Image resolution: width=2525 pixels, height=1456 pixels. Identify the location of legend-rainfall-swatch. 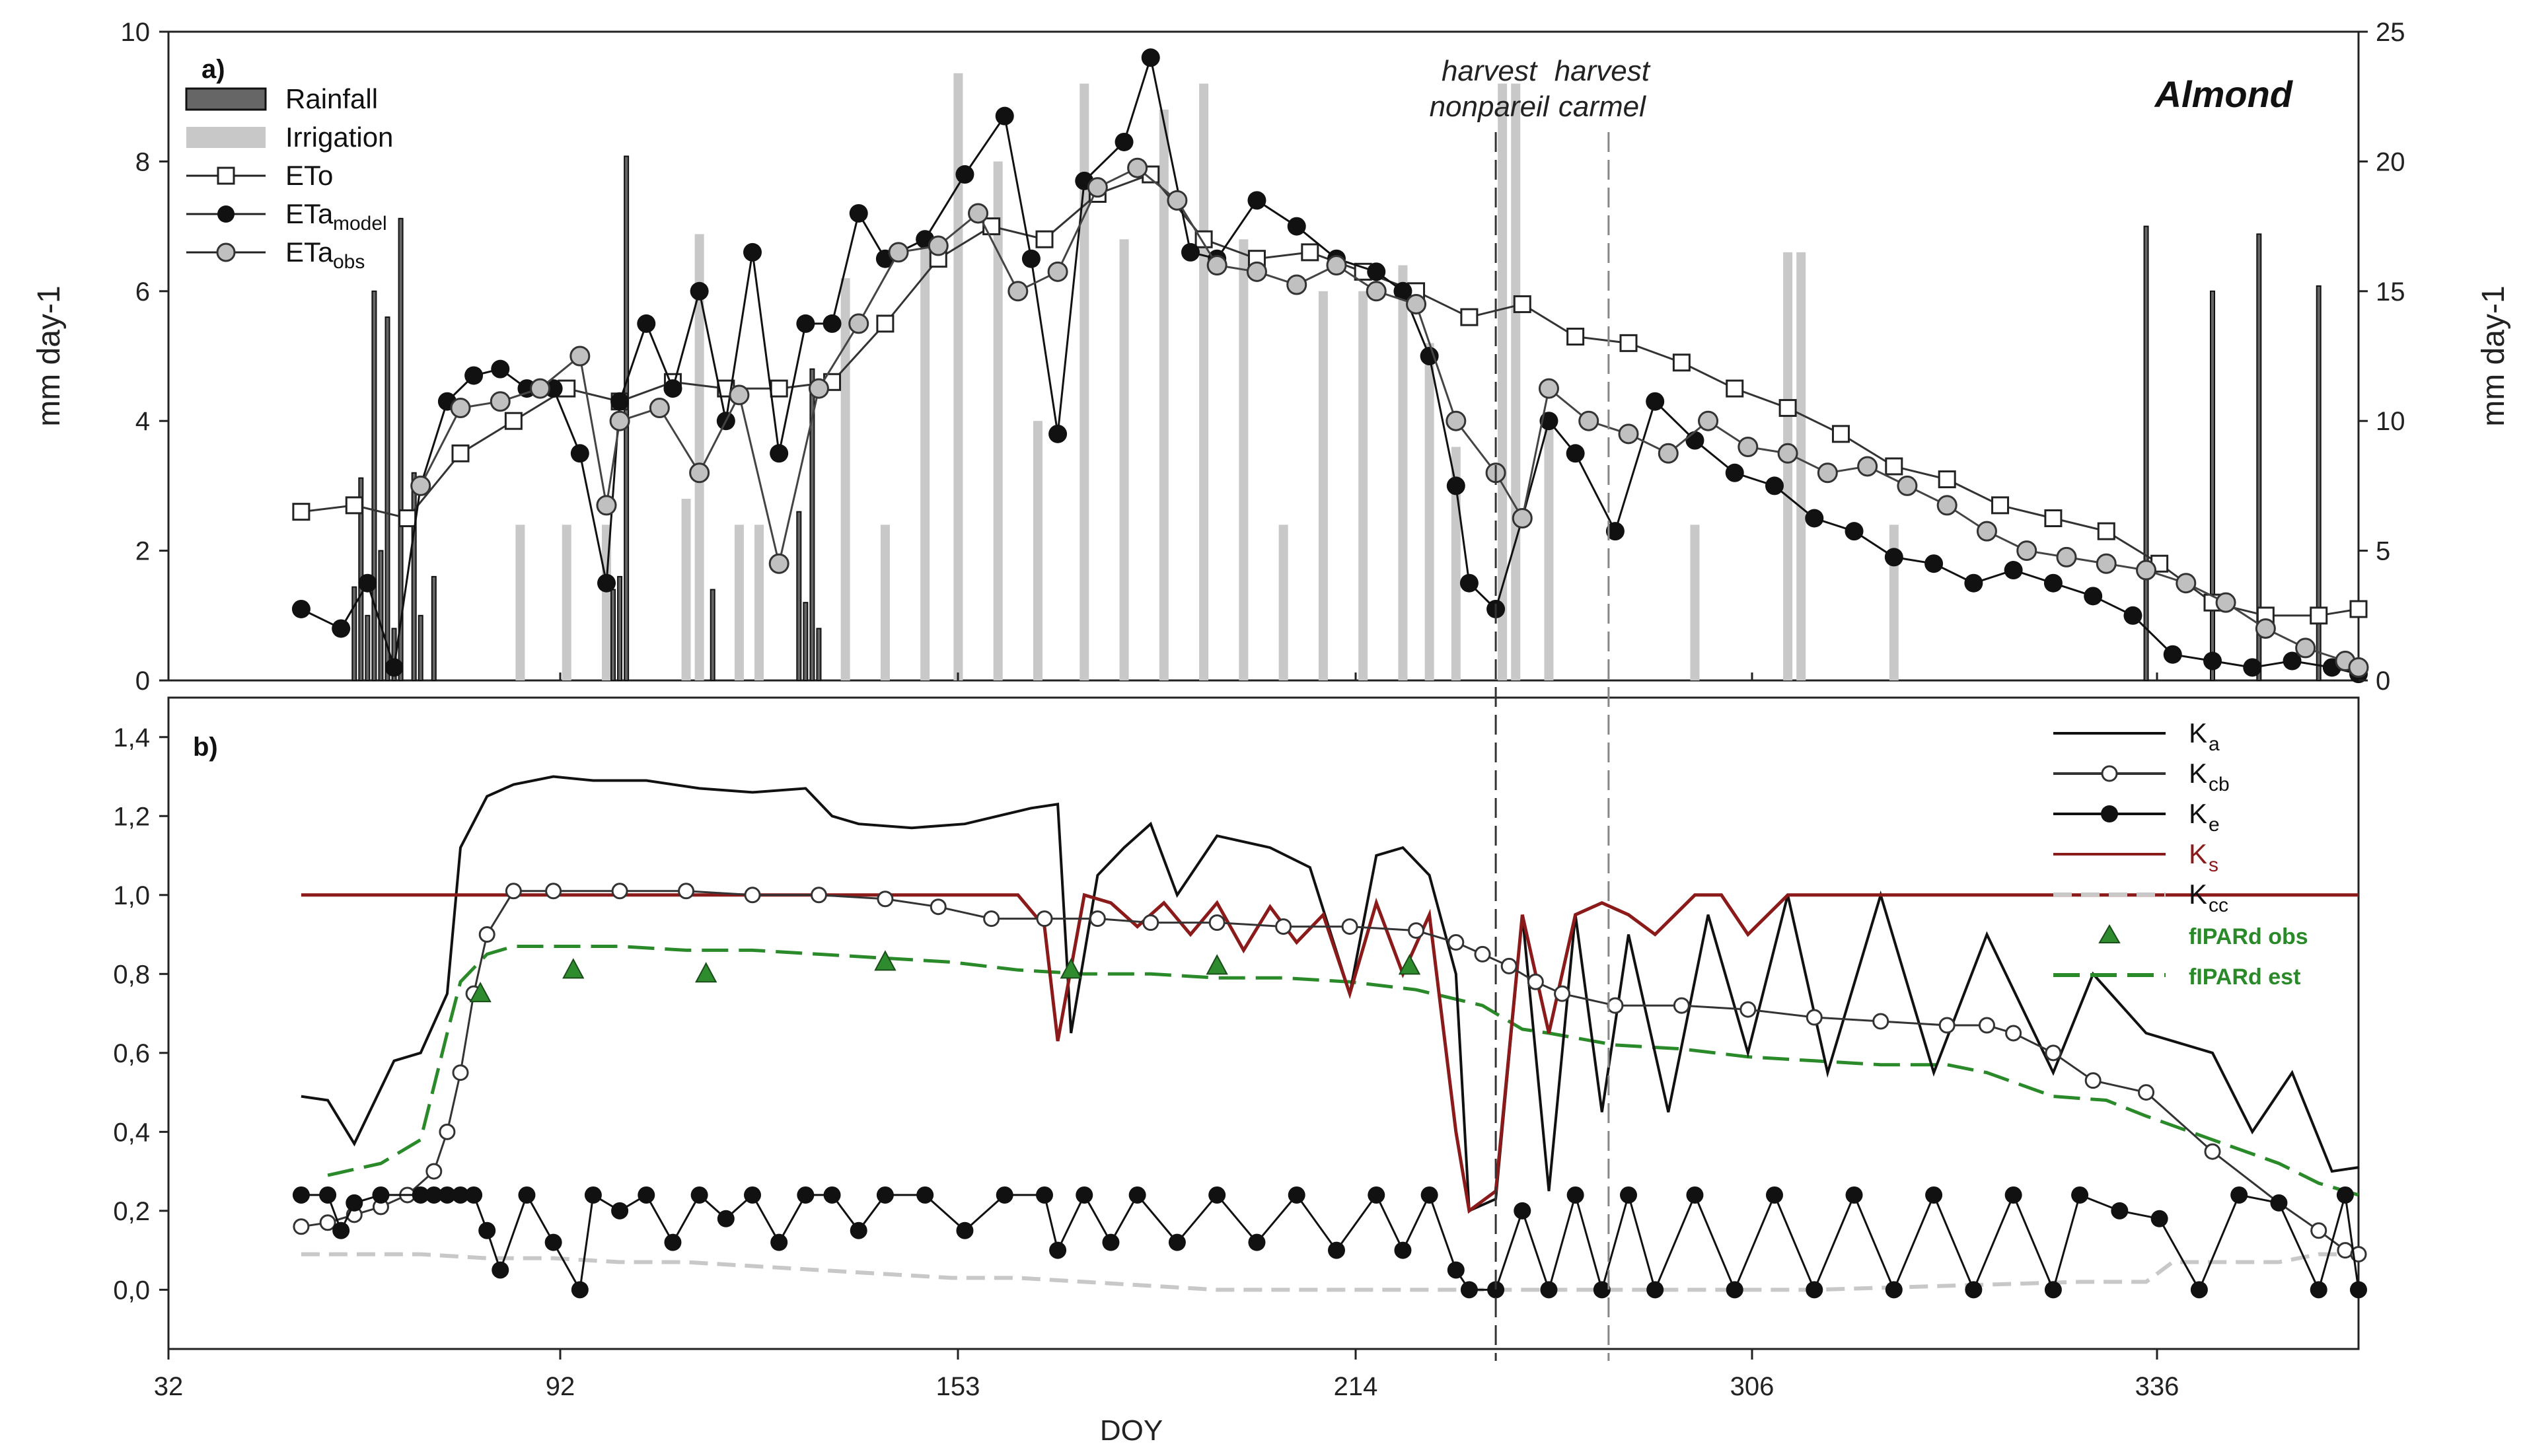
(226, 99).